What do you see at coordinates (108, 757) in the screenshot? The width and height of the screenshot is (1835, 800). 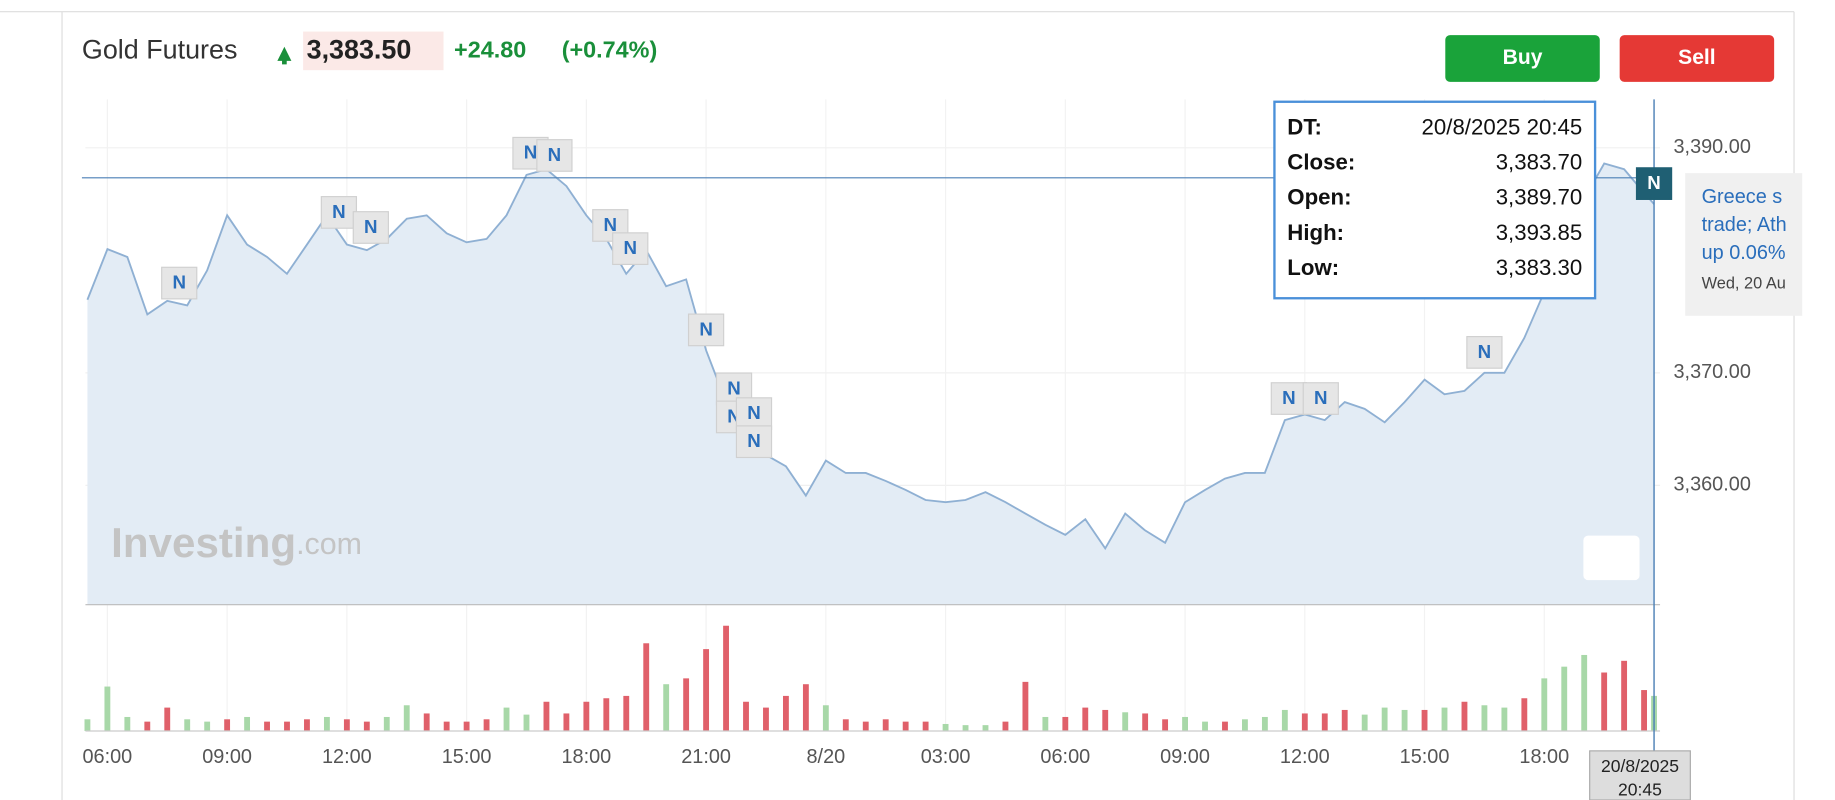 I see `x-tick-label: 06:00` at bounding box center [108, 757].